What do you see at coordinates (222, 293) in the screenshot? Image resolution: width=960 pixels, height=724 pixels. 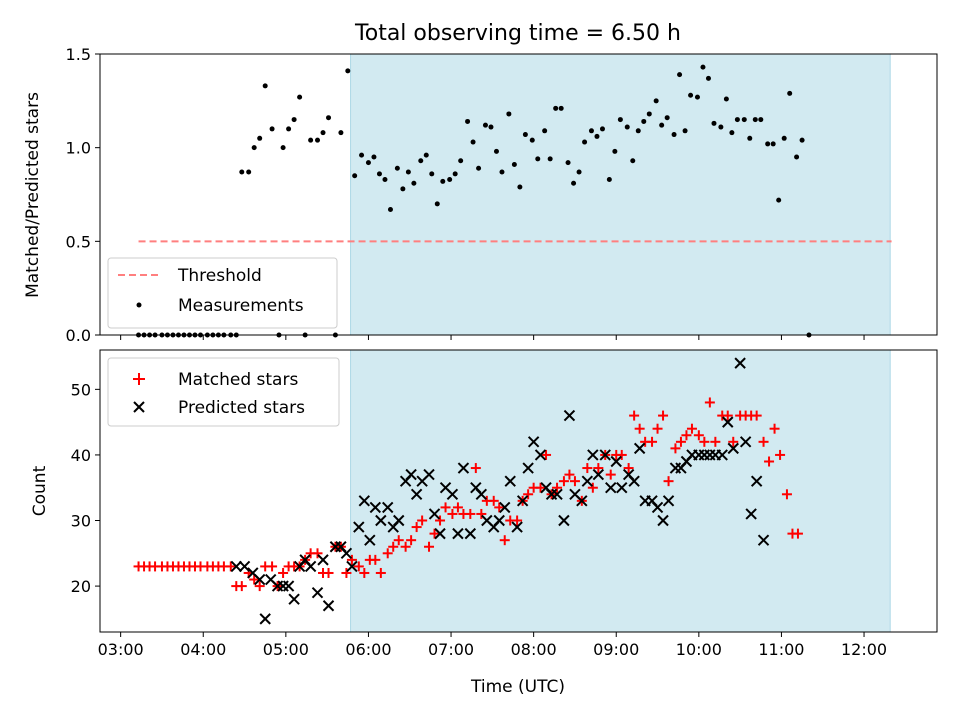 I see `top-legend: Threshold Measurements` at bounding box center [222, 293].